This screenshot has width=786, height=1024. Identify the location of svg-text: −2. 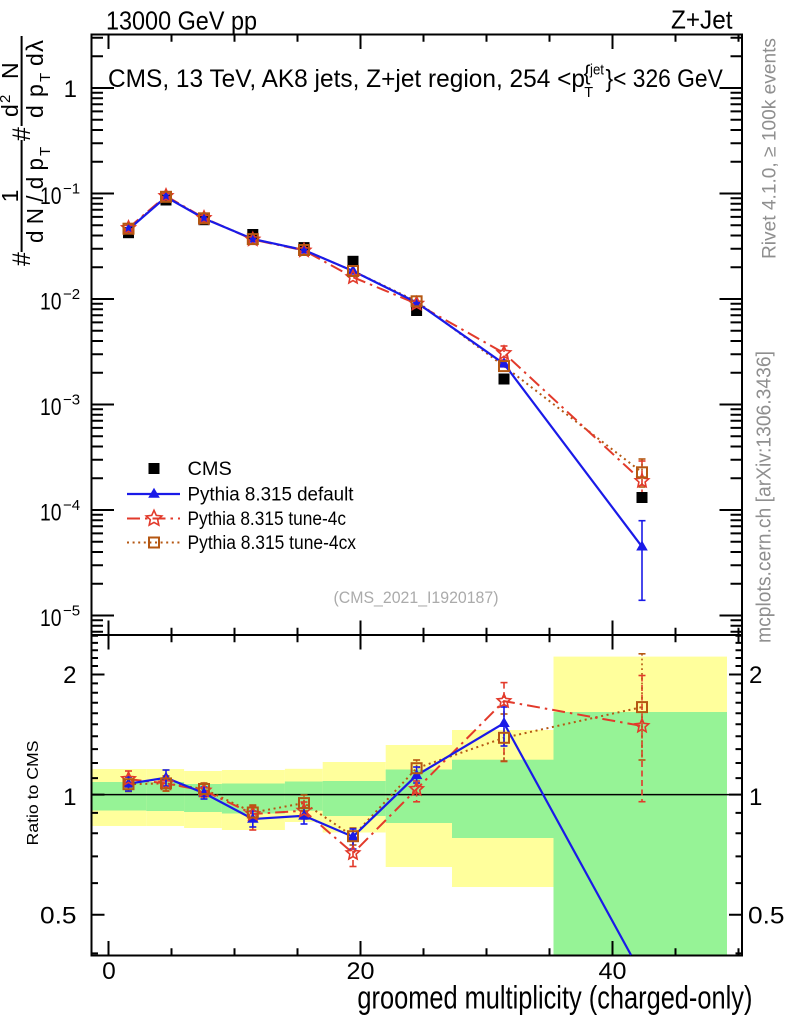
(71, 294).